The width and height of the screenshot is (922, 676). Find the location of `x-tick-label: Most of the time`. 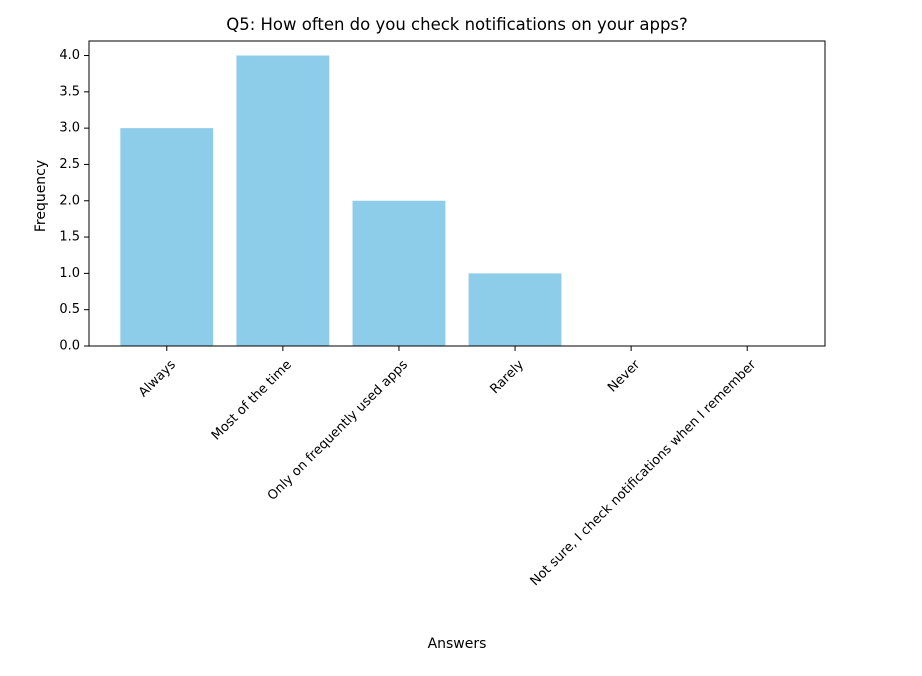

x-tick-label: Most of the time is located at coordinates (252, 400).